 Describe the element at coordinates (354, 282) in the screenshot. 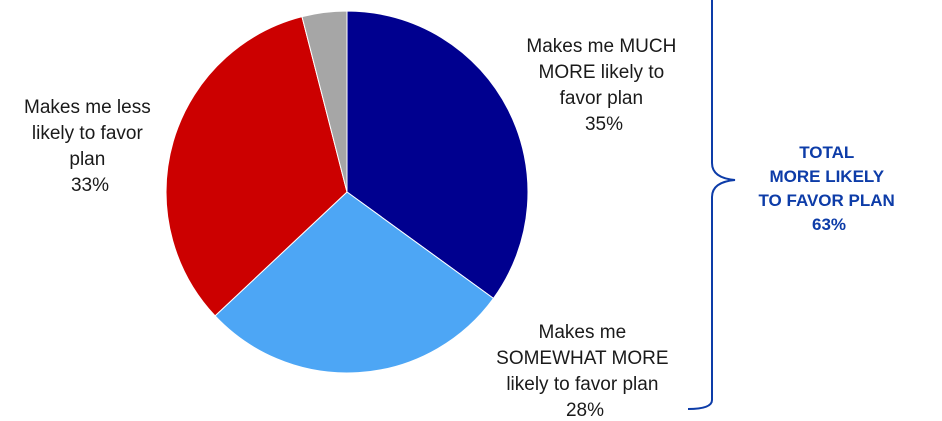

I see `pie-slice-somewhat-more` at that location.